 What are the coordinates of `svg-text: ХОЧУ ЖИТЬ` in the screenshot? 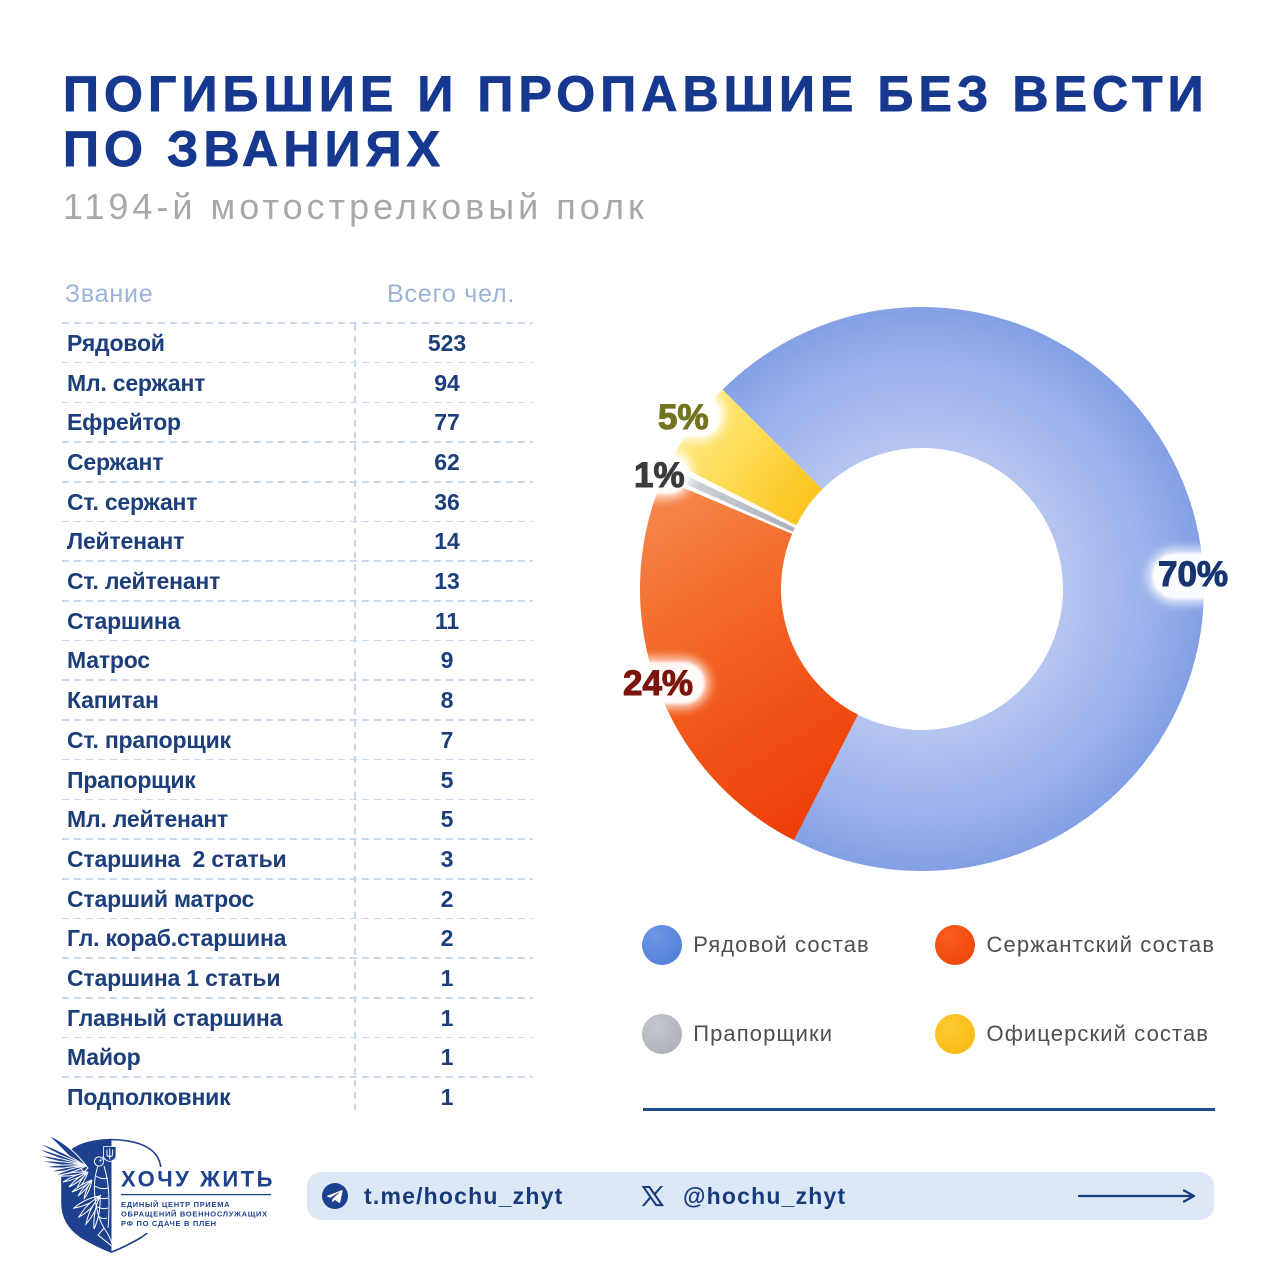 It's located at (198, 1178).